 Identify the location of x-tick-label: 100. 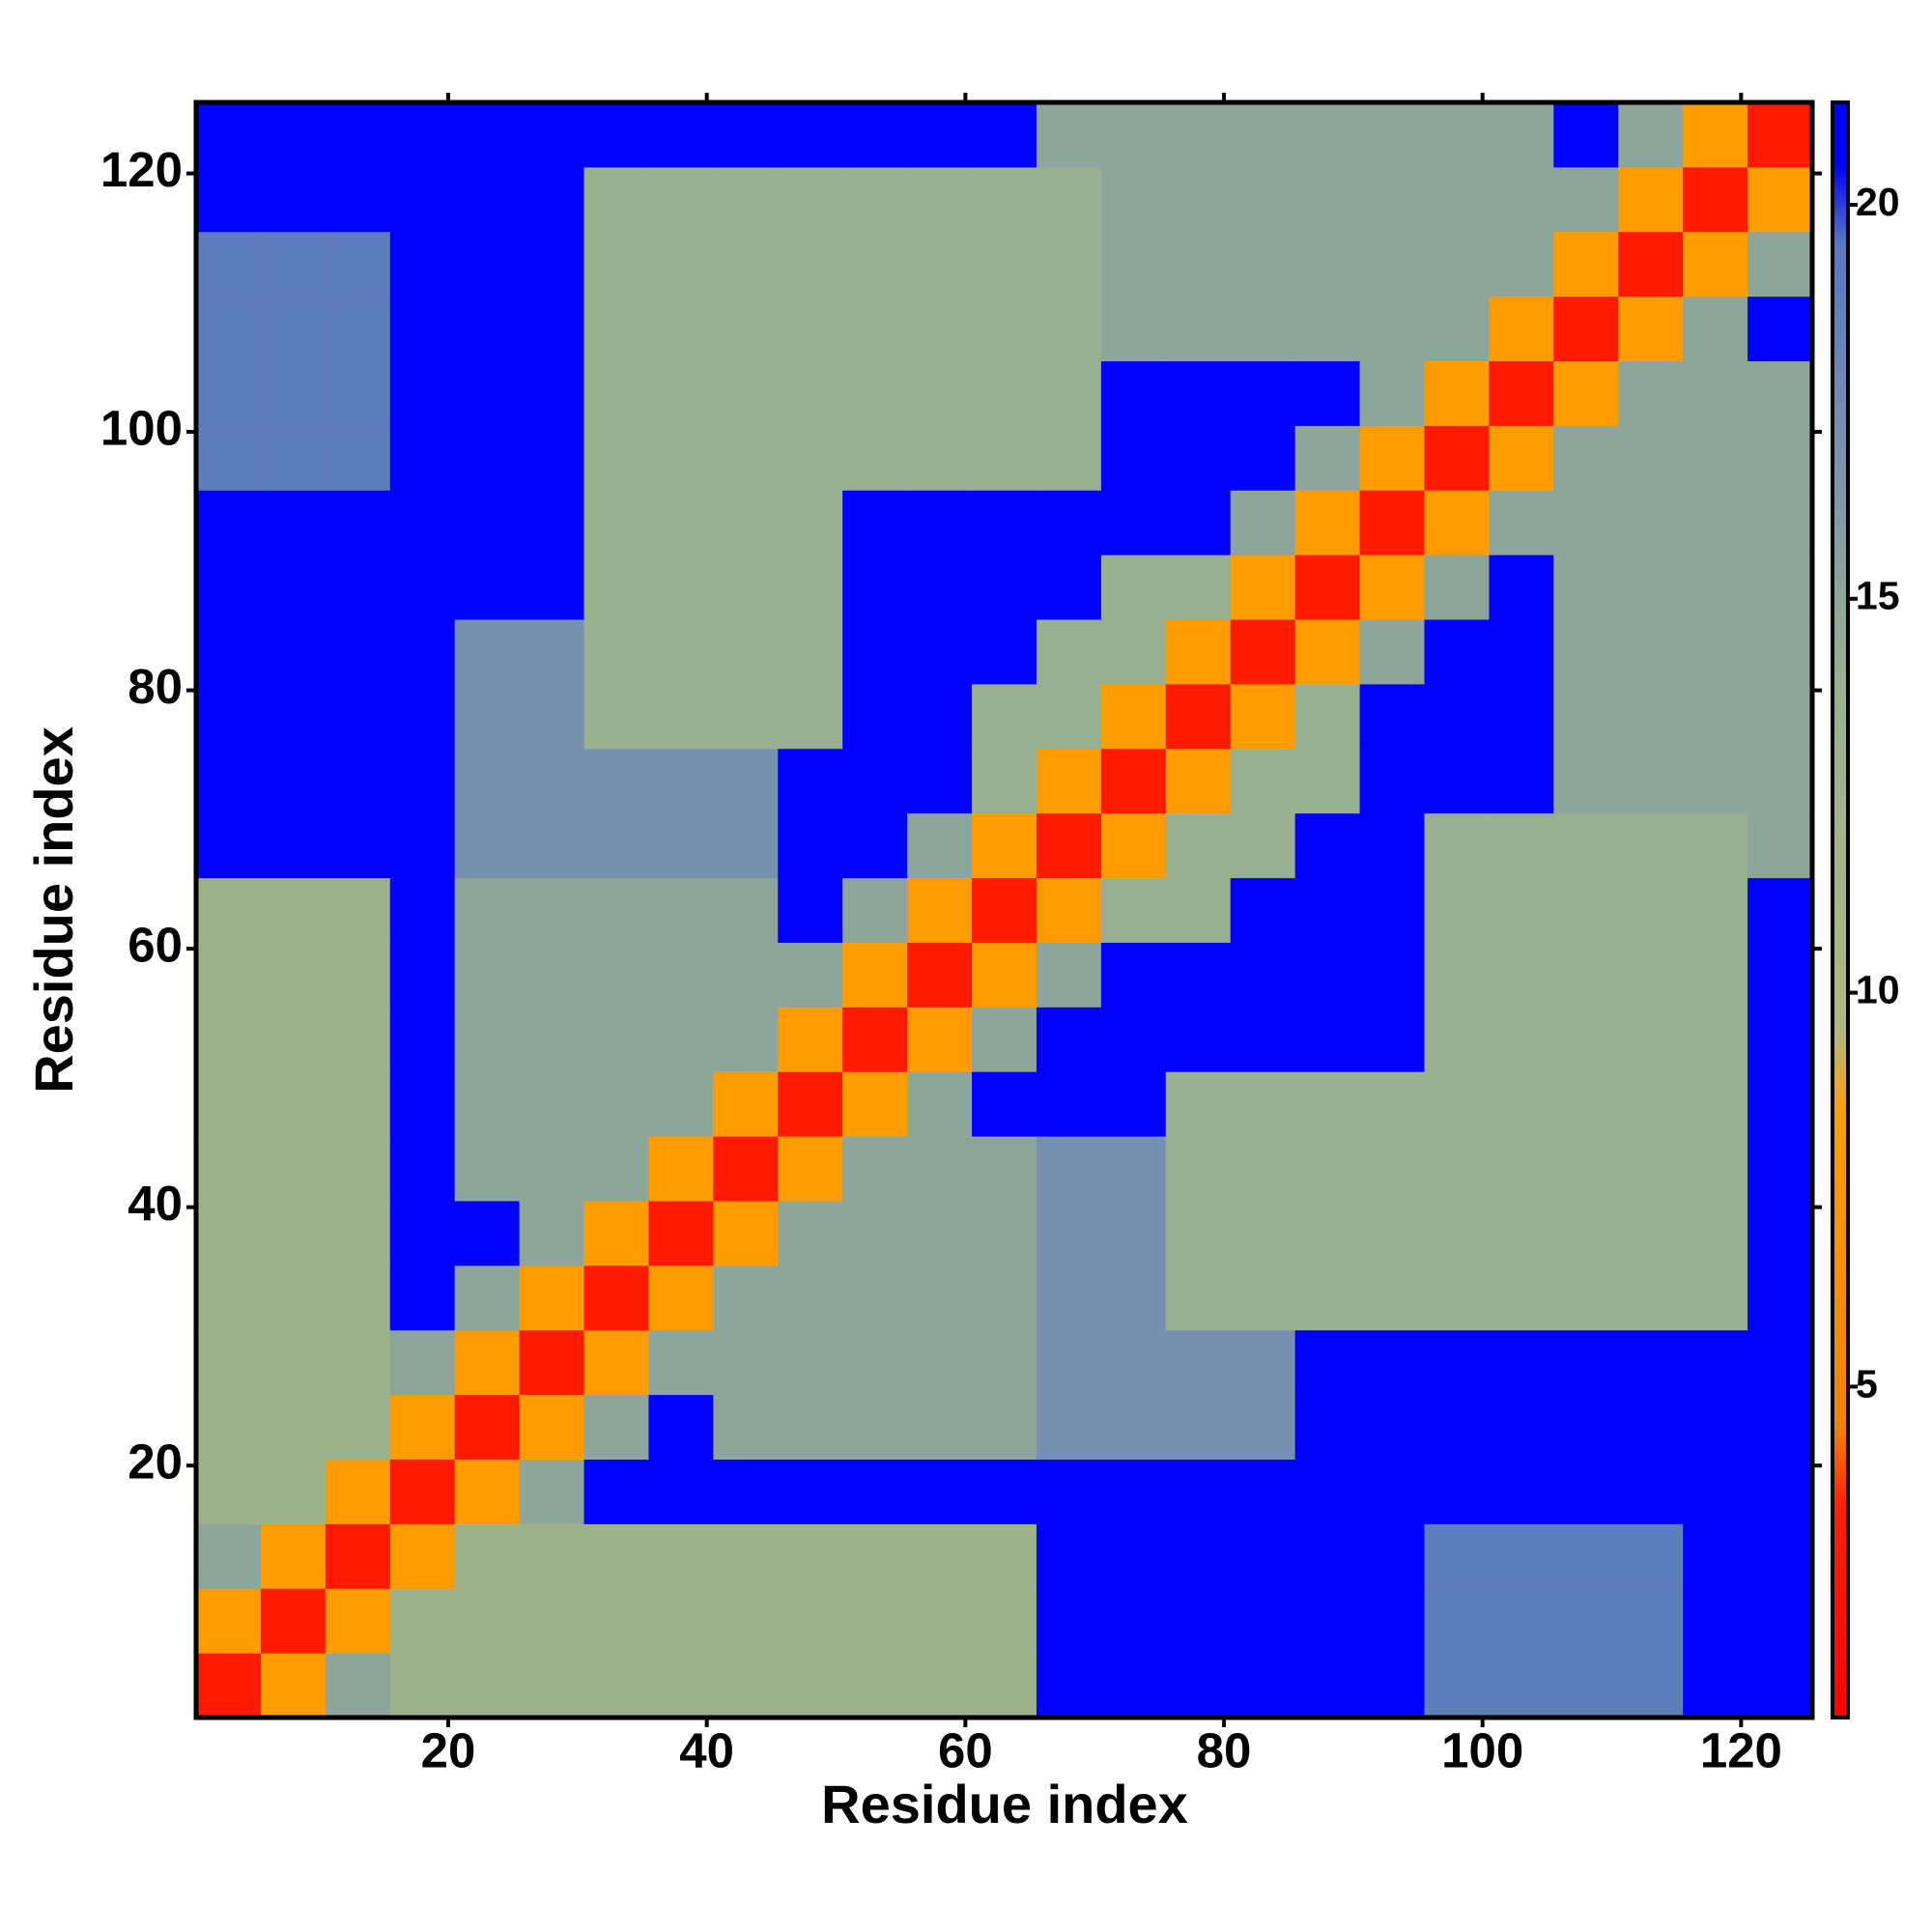
(1482, 1749).